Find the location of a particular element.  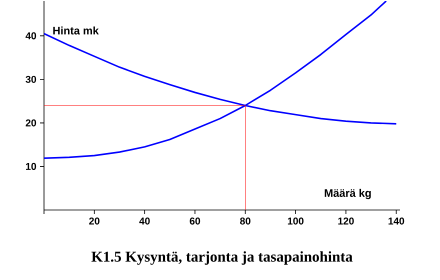

x-tick-label: 120 is located at coordinates (346, 221).